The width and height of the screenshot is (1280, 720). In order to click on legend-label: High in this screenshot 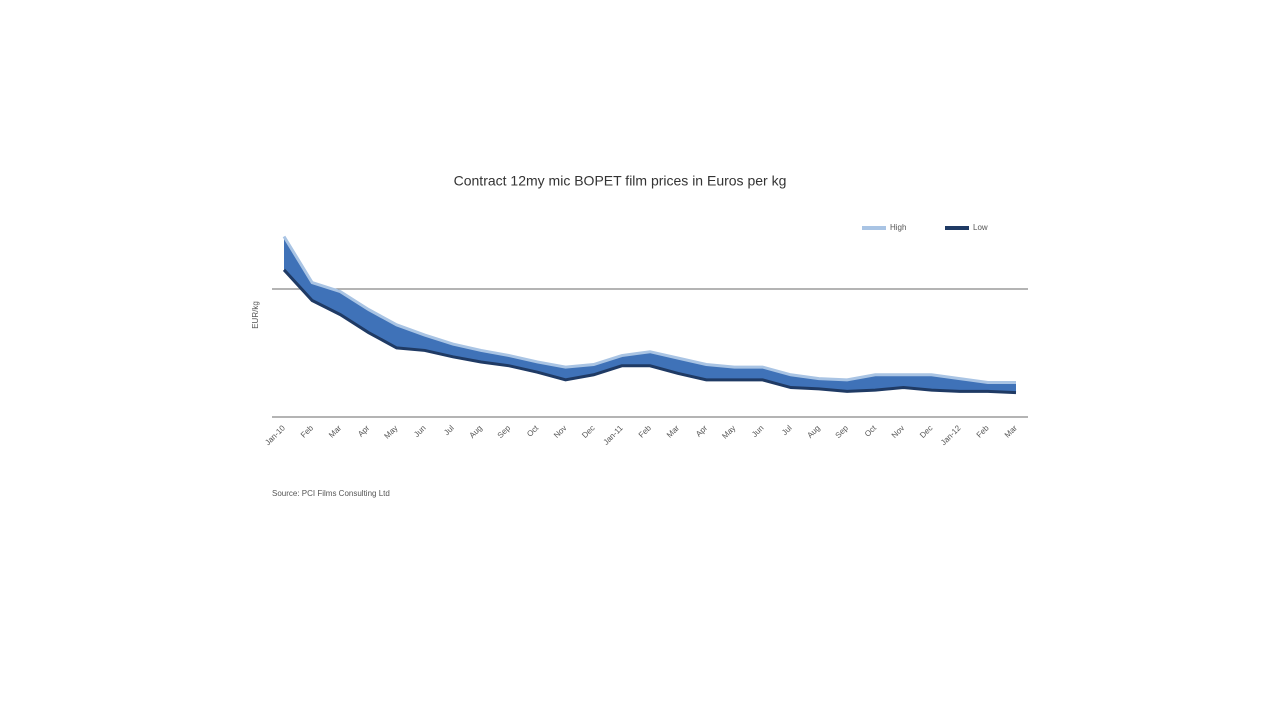, I will do `click(898, 227)`.